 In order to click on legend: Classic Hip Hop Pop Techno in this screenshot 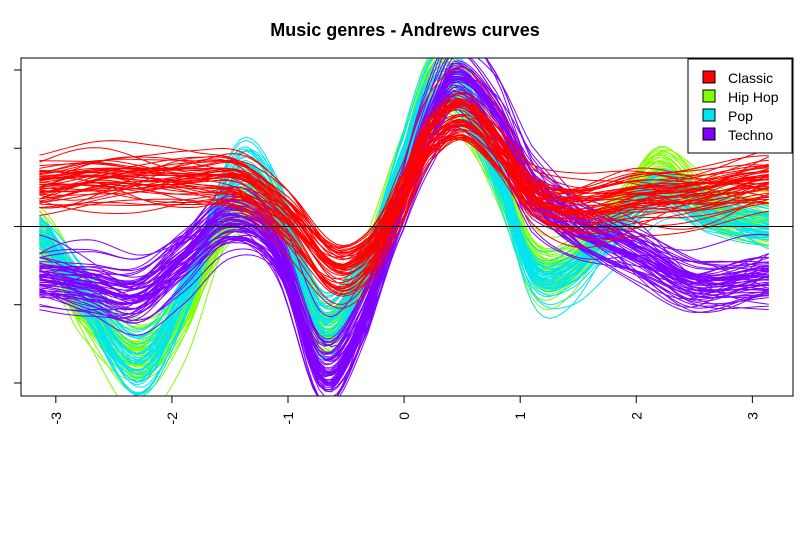, I will do `click(740, 106)`.